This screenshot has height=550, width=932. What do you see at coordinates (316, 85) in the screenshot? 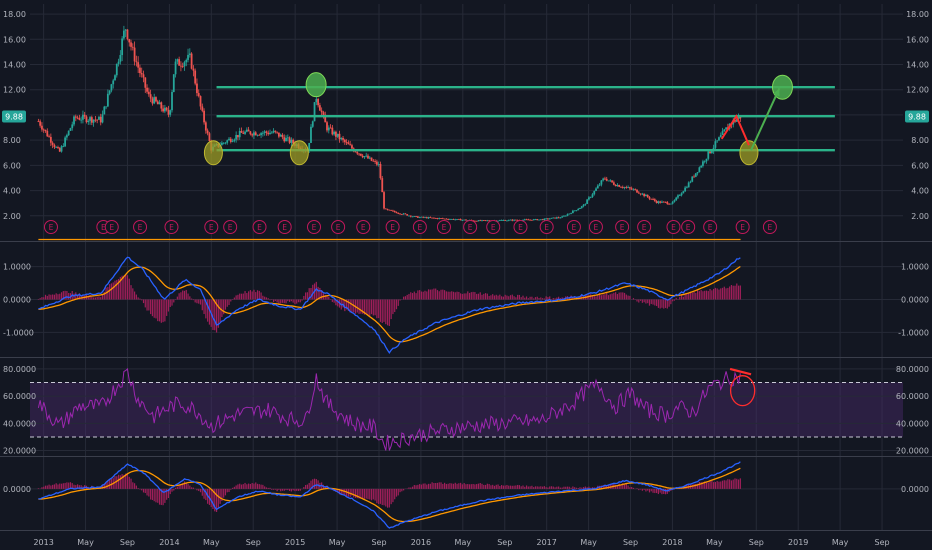
I see `green-target-marker` at bounding box center [316, 85].